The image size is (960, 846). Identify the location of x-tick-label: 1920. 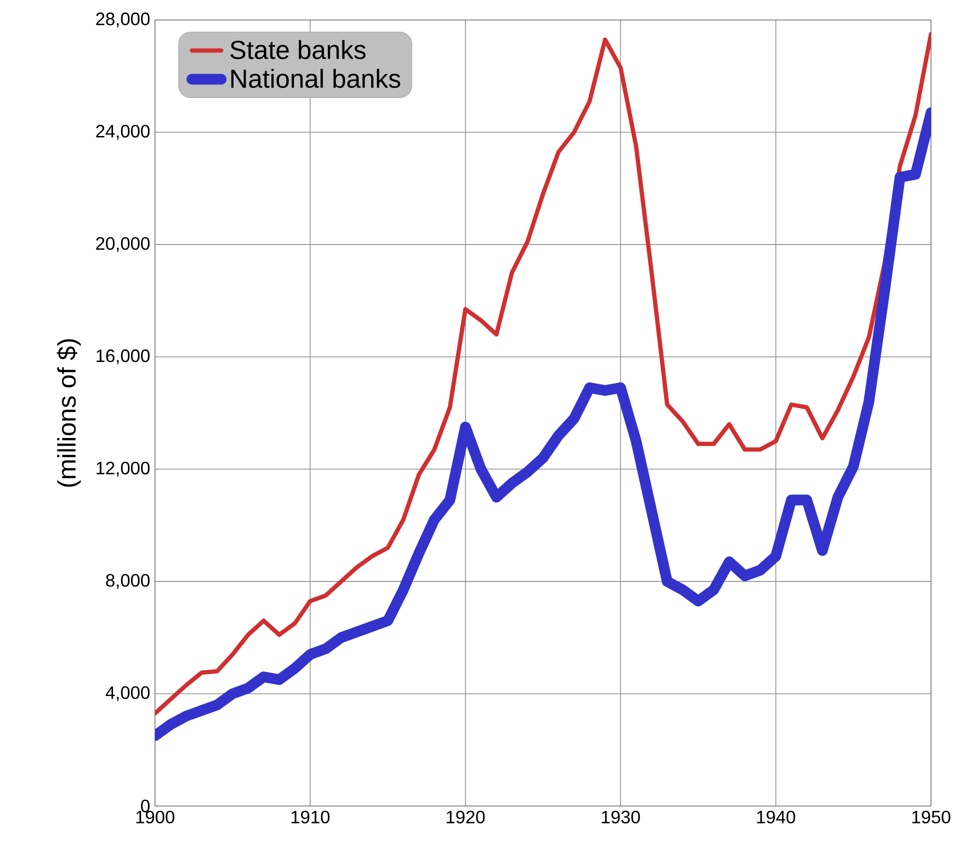
(465, 817).